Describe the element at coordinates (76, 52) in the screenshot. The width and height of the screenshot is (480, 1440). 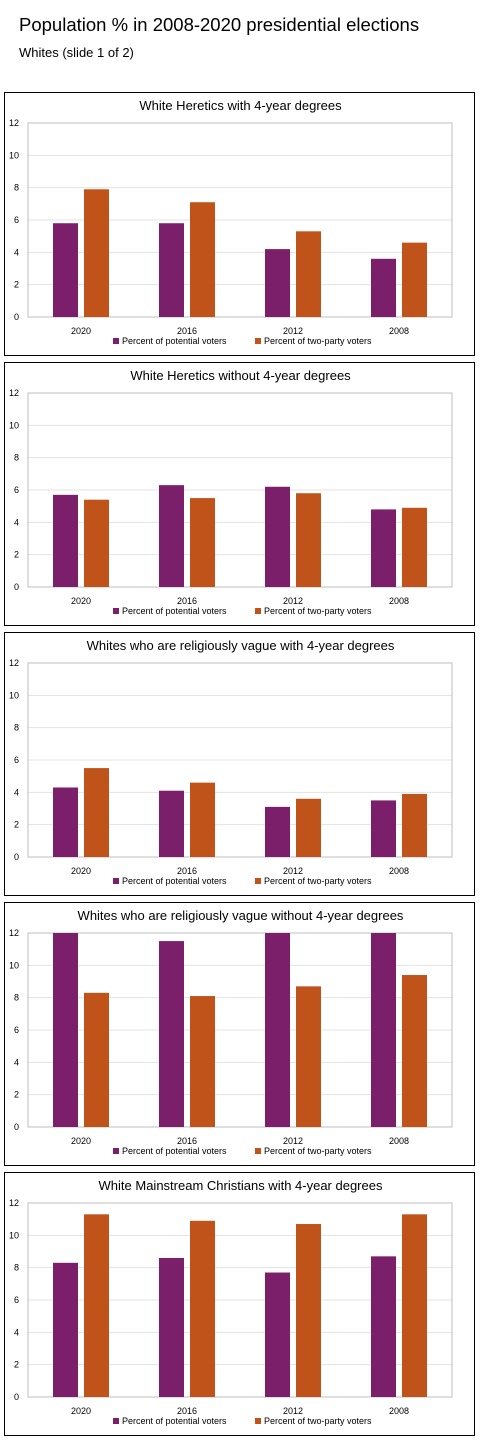
I see `page-subtitle: Whites (slide 1 of 2)` at that location.